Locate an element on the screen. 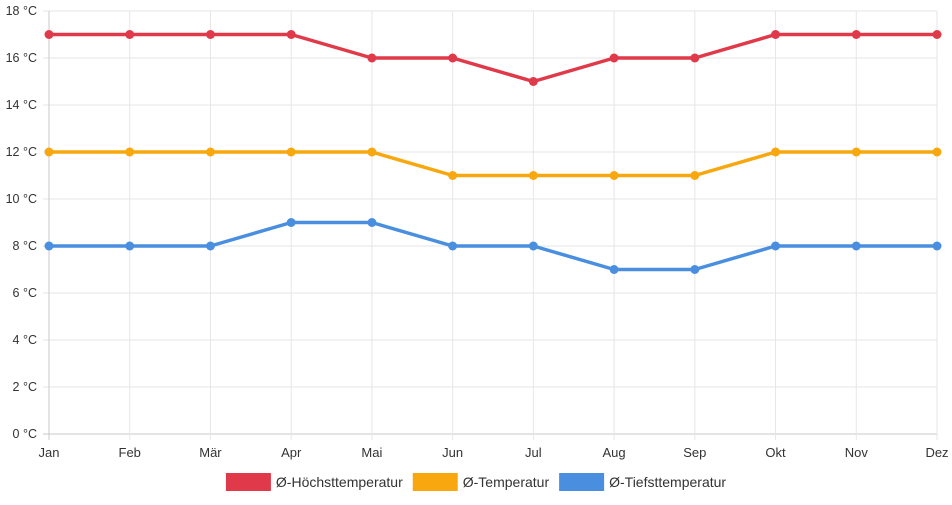 This screenshot has width=952, height=505. x-tick-label: Apr is located at coordinates (291, 452).